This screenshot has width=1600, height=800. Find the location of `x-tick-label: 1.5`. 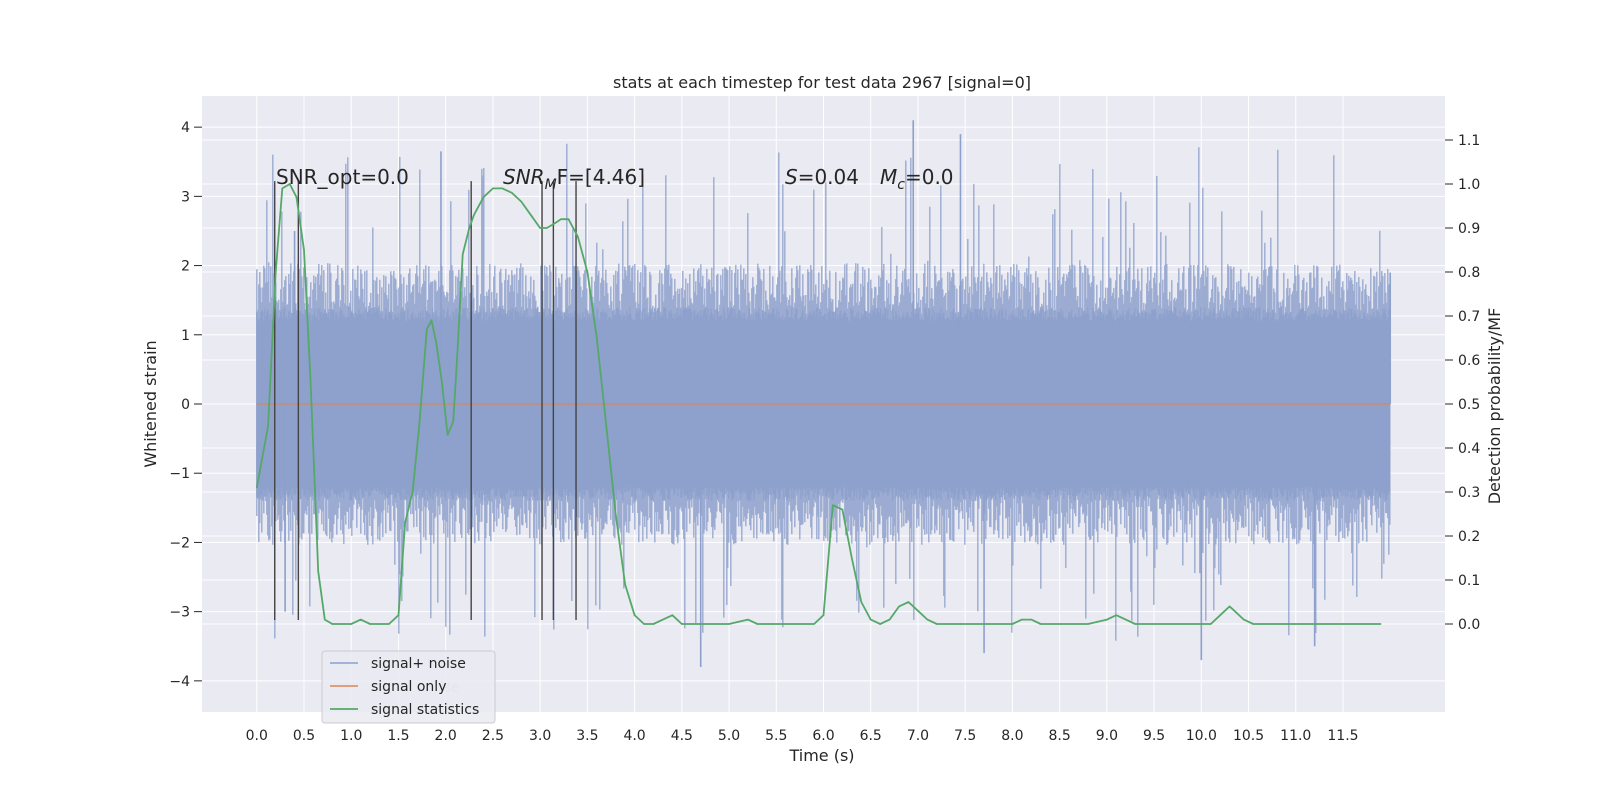

x-tick-label: 1.5 is located at coordinates (398, 736).